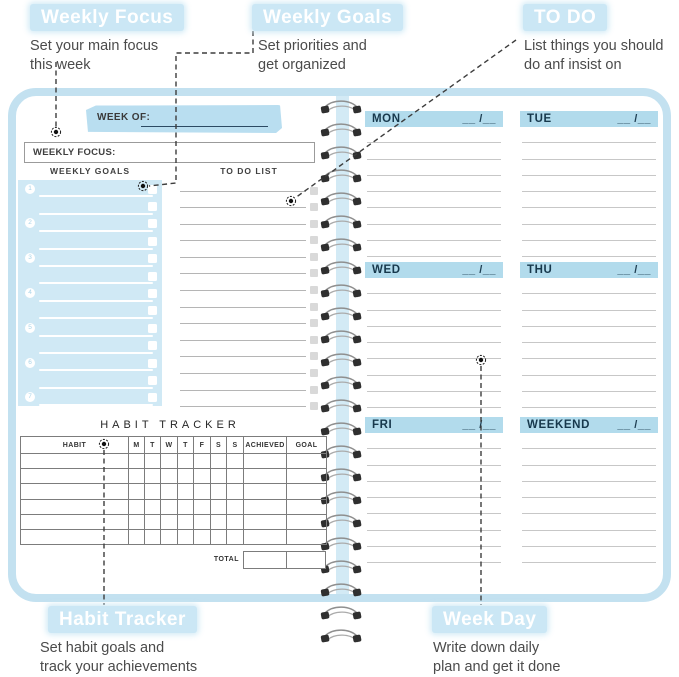  What do you see at coordinates (30, 293) in the screenshot?
I see `goal-number-circle: 4` at bounding box center [30, 293].